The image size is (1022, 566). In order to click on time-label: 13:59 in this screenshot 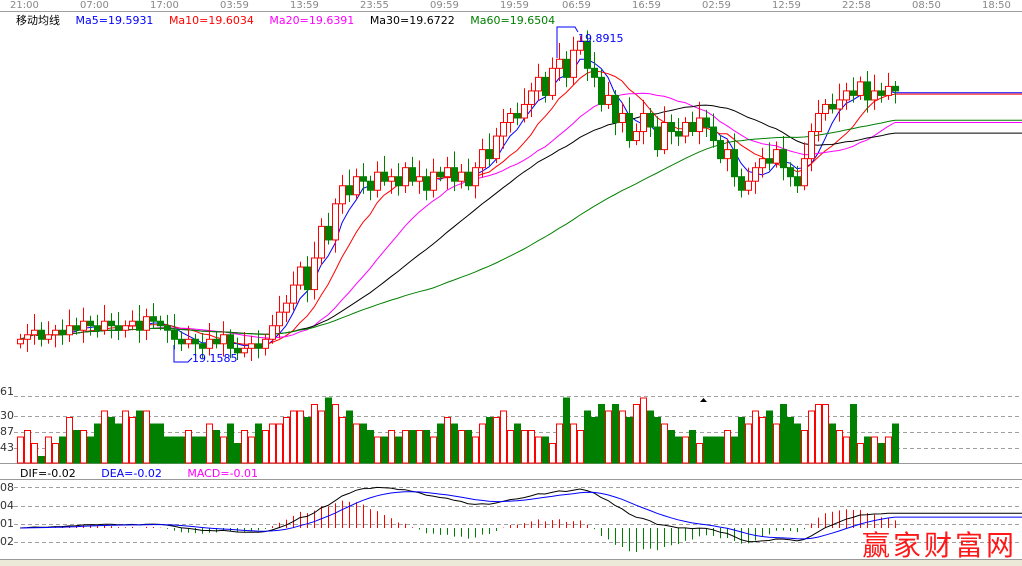, I will do `click(304, 5)`.